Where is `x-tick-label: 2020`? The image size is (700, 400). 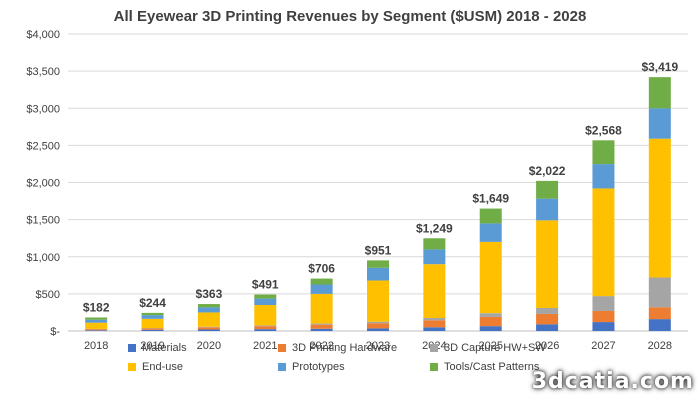
x-tick-label: 2020 is located at coordinates (209, 346).